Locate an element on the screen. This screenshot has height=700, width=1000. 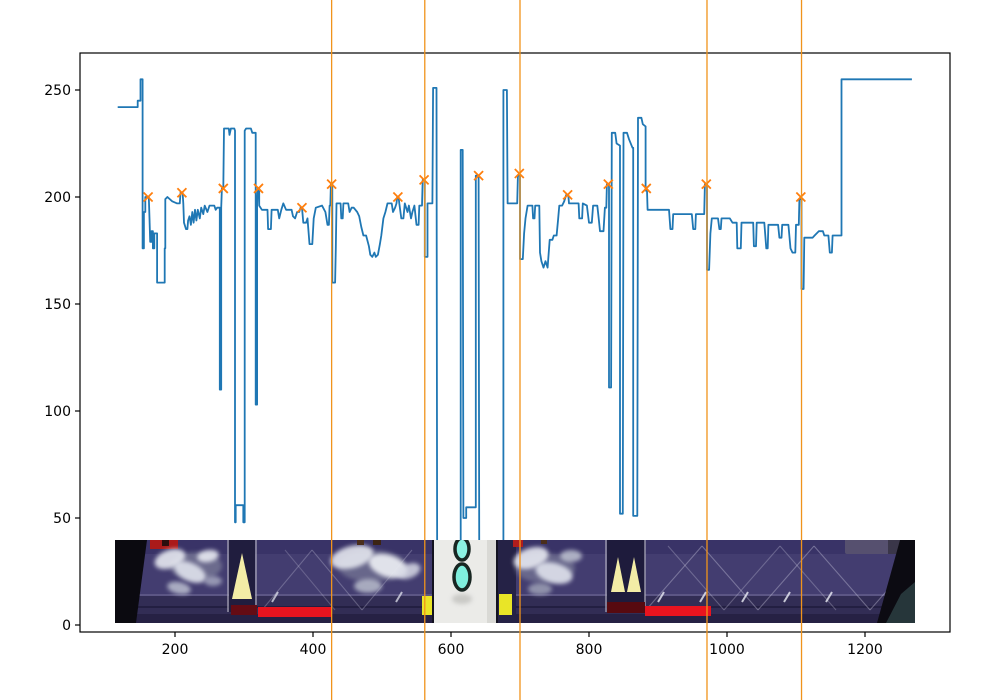
thumbnail-strip is located at coordinates (515, 581).